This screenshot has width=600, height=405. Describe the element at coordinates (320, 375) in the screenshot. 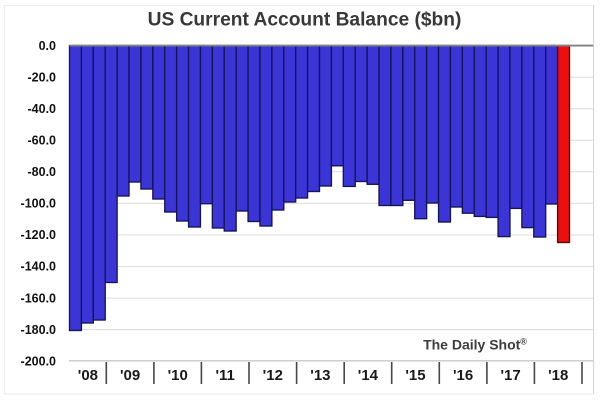

I see `svg-text: '13` at that location.